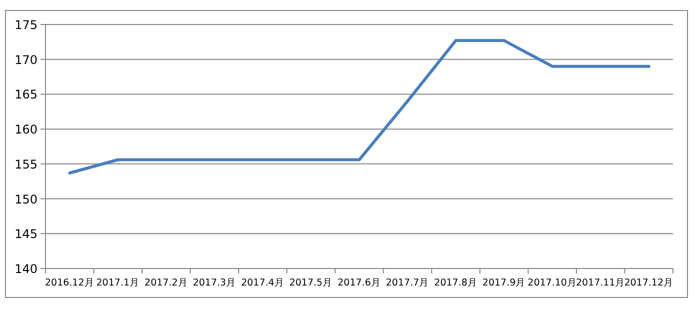 This screenshot has width=700, height=320. What do you see at coordinates (601, 283) in the screenshot?
I see `x-tick-label: 2017.11月` at bounding box center [601, 283].